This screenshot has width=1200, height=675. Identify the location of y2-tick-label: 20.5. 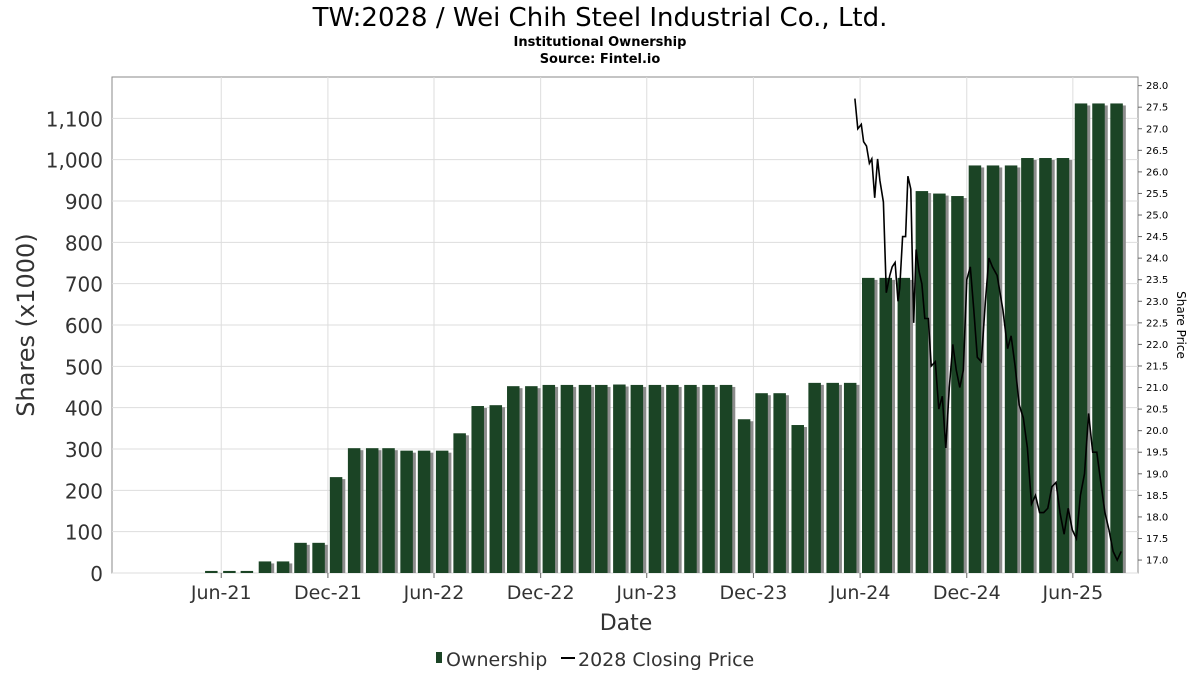
(1157, 410).